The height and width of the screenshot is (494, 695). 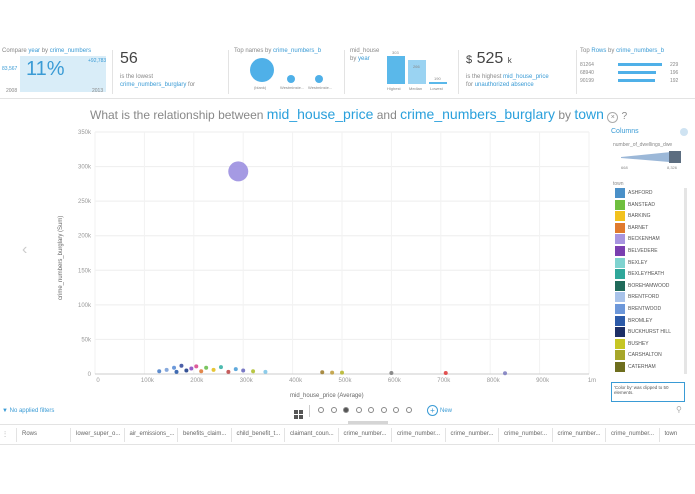 What do you see at coordinates (247, 381) in the screenshot?
I see `x-tick-label: 300k` at bounding box center [247, 381].